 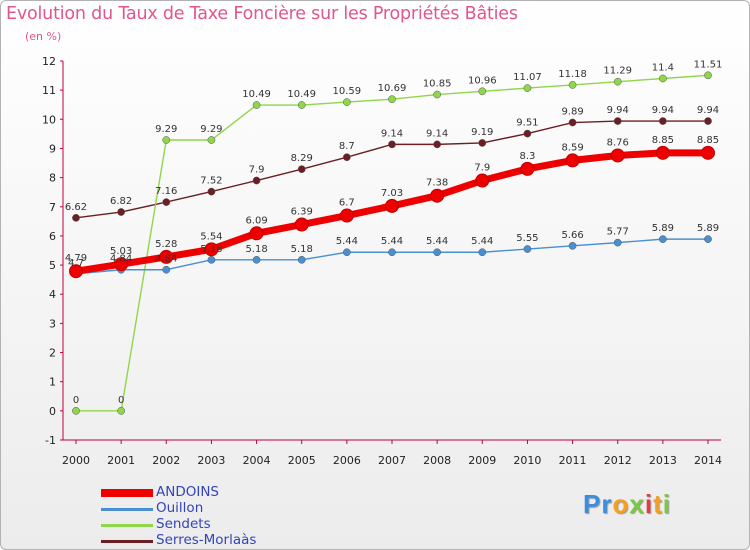 What do you see at coordinates (572, 112) in the screenshot?
I see `data-label-serres-morla-s: 9.89` at bounding box center [572, 112].